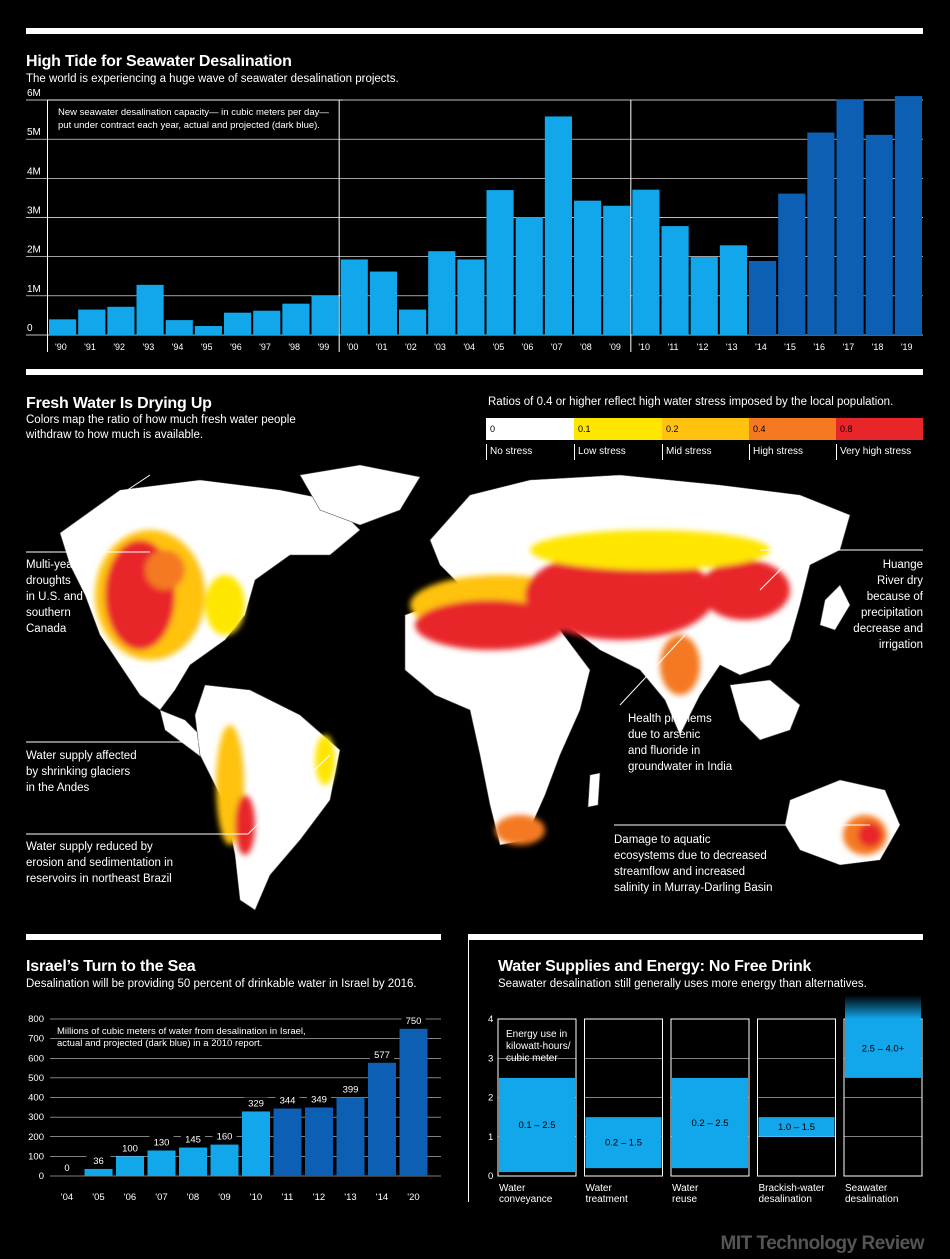 The width and height of the screenshot is (950, 1259). What do you see at coordinates (532, 1058) in the screenshot?
I see `energy-note-line3: cubic meter` at bounding box center [532, 1058].